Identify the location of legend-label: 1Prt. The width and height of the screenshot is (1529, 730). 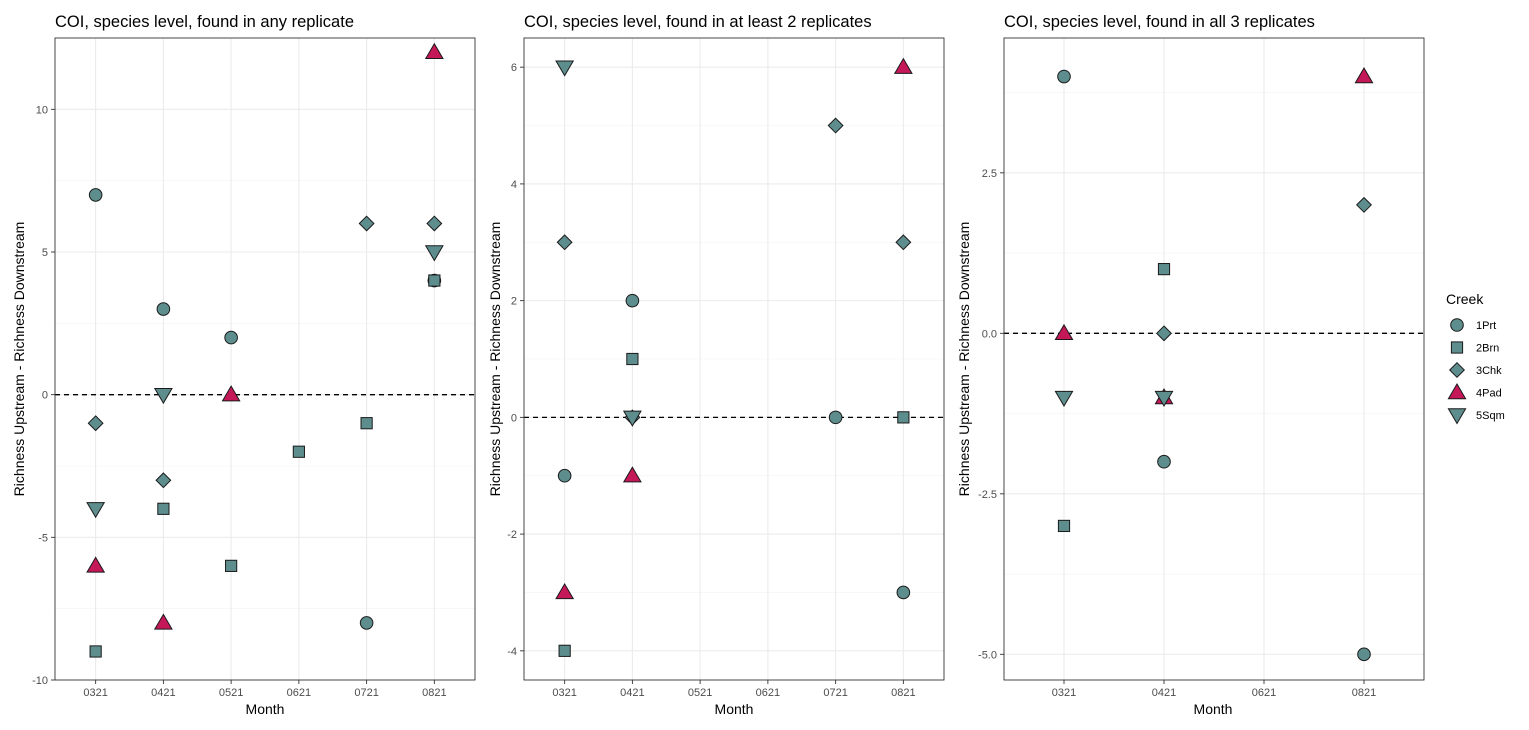
(1486, 326).